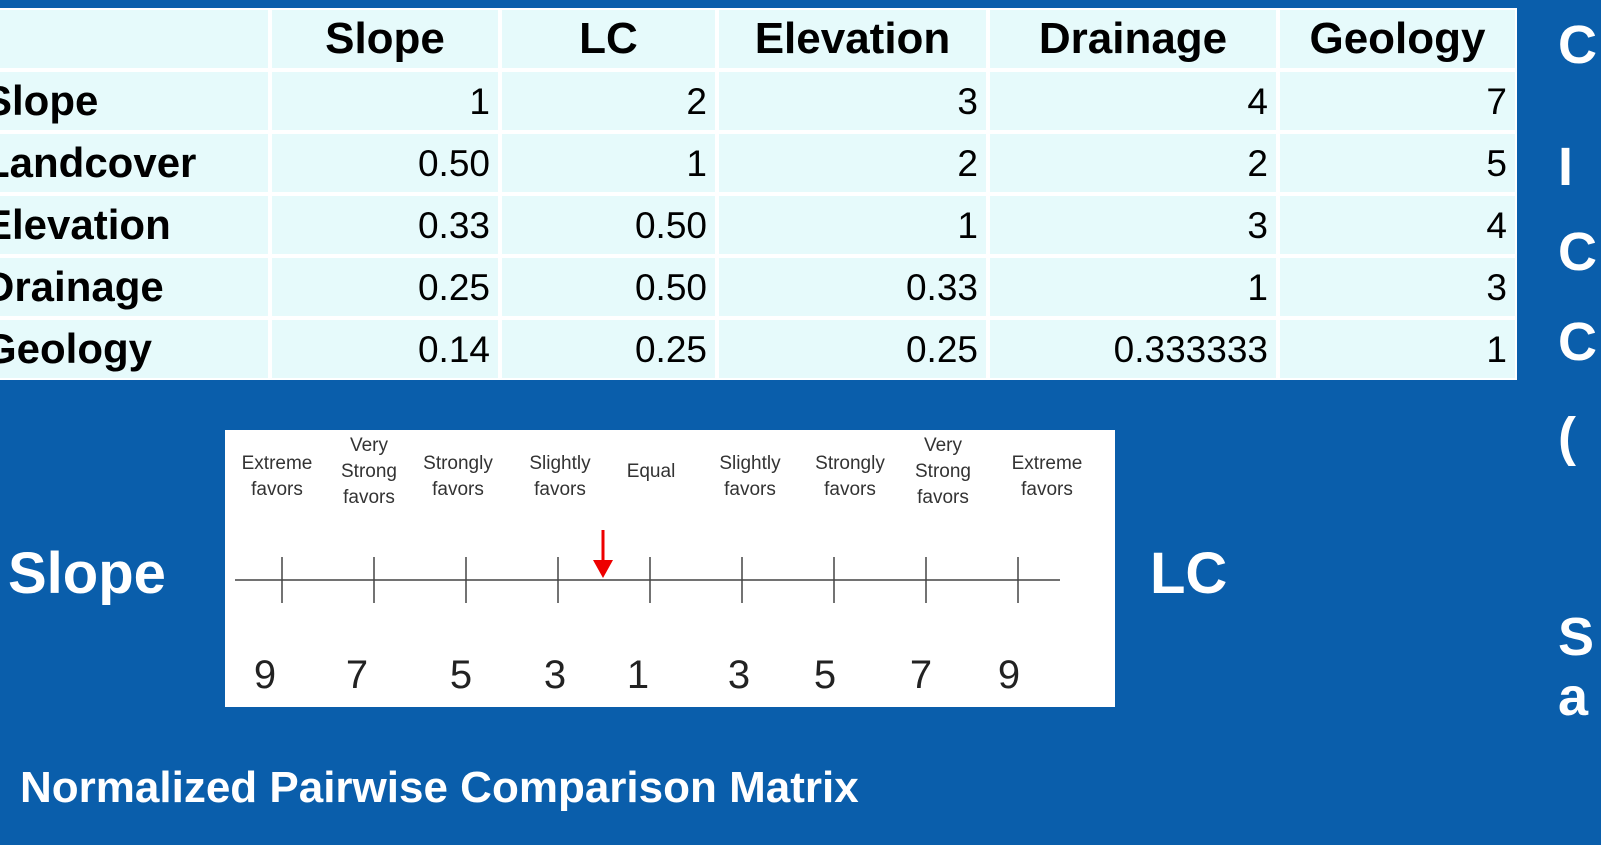  What do you see at coordinates (439, 787) in the screenshot?
I see `caption: Normalized Pairwise Comparison Matrix` at bounding box center [439, 787].